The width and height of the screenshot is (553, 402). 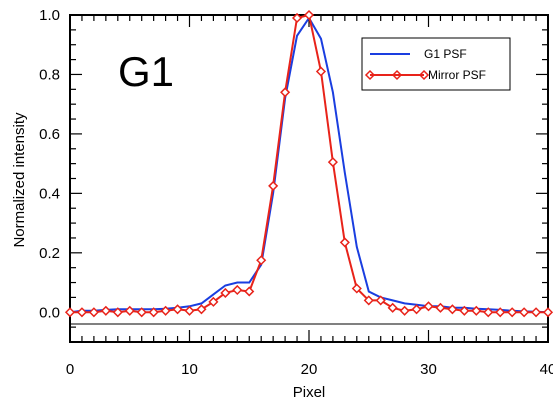 What do you see at coordinates (546, 369) in the screenshot?
I see `x-tick-label: 40` at bounding box center [546, 369].